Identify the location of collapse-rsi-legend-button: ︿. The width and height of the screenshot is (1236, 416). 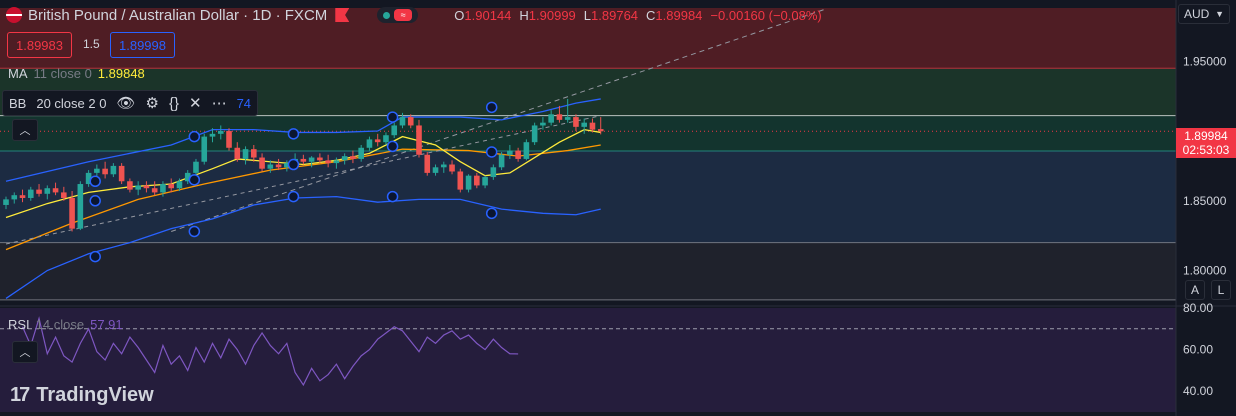
(25, 352).